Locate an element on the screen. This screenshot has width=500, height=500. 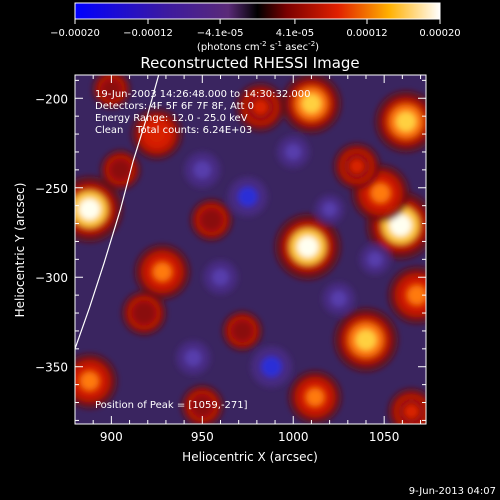
x-axis-label: Heliocentric X (arcsec) is located at coordinates (250, 457).